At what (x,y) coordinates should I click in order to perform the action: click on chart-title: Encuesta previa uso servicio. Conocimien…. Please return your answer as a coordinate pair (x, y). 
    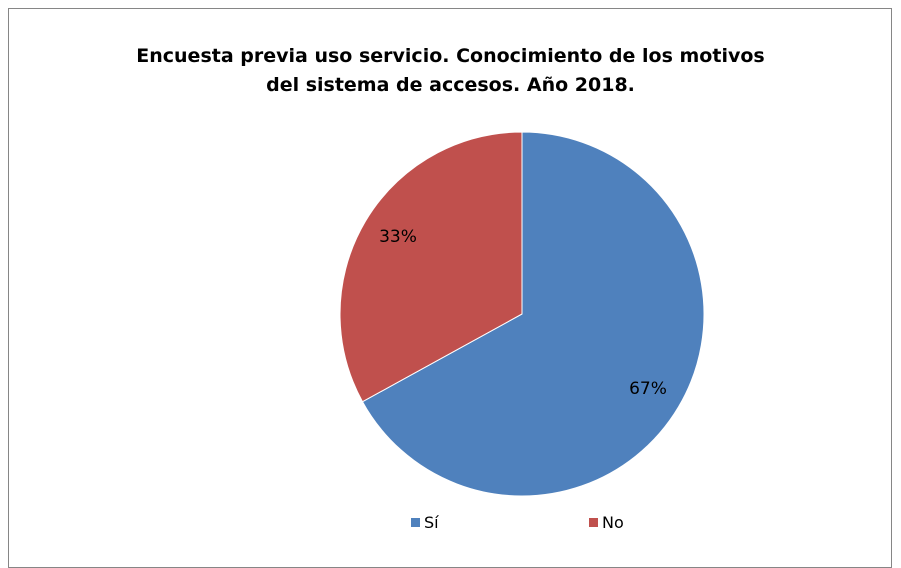
    Looking at the image, I should click on (450, 71).